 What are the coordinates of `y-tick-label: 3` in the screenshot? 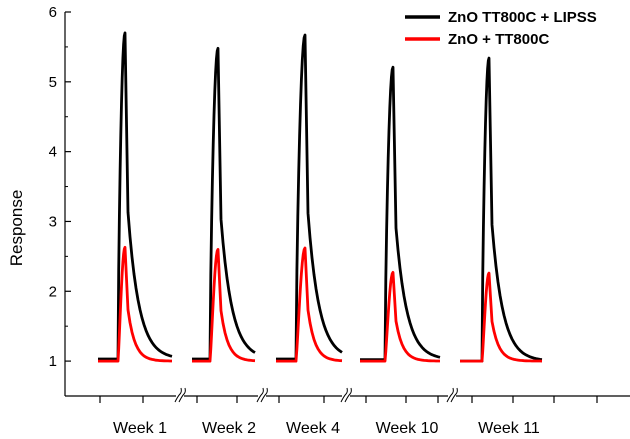 It's located at (53, 221).